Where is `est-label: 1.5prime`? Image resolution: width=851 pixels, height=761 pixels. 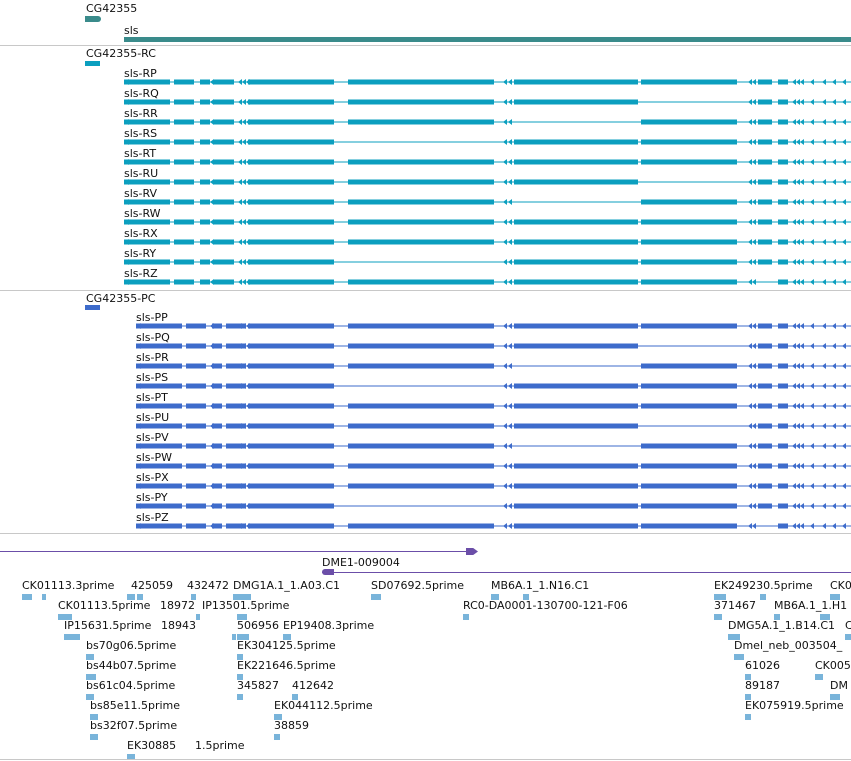 est-label: 1.5prime is located at coordinates (220, 745).